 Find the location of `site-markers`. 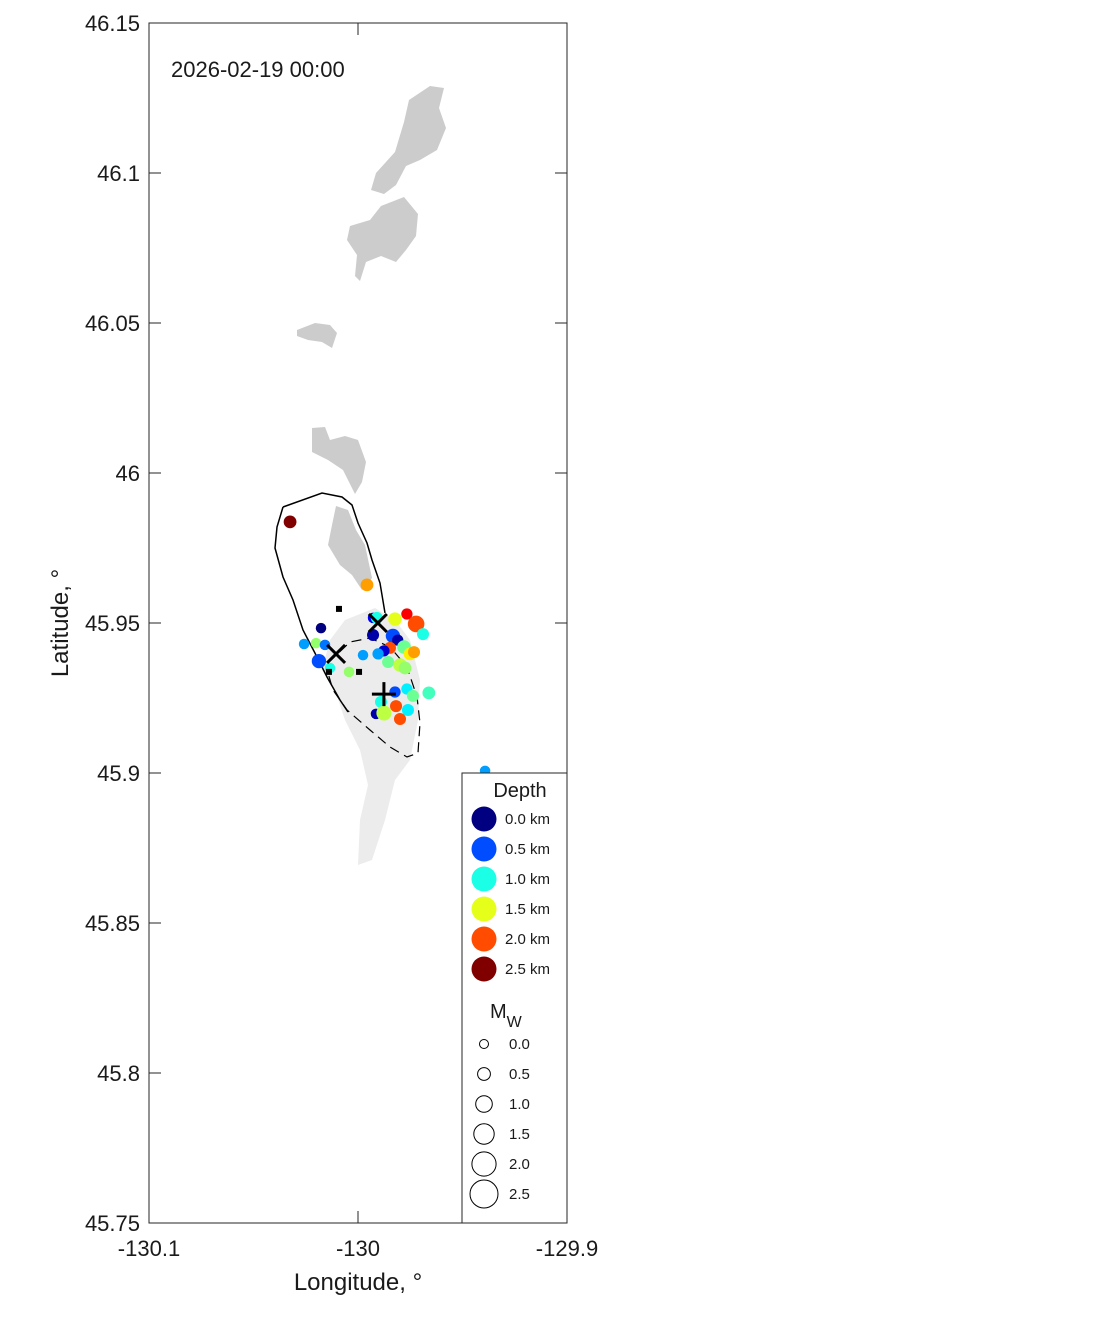

site-markers is located at coordinates (360, 656).